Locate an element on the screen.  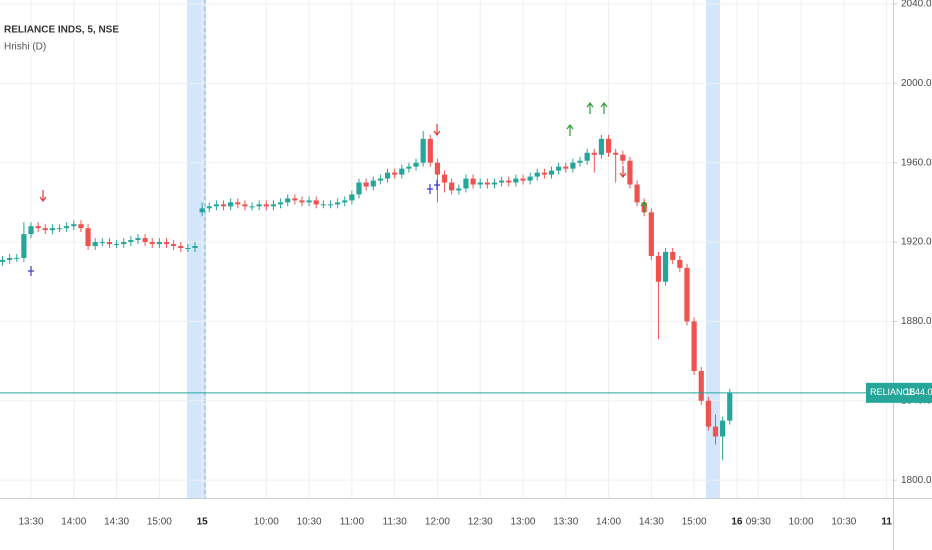
neutral-signal is located at coordinates (437, 185).